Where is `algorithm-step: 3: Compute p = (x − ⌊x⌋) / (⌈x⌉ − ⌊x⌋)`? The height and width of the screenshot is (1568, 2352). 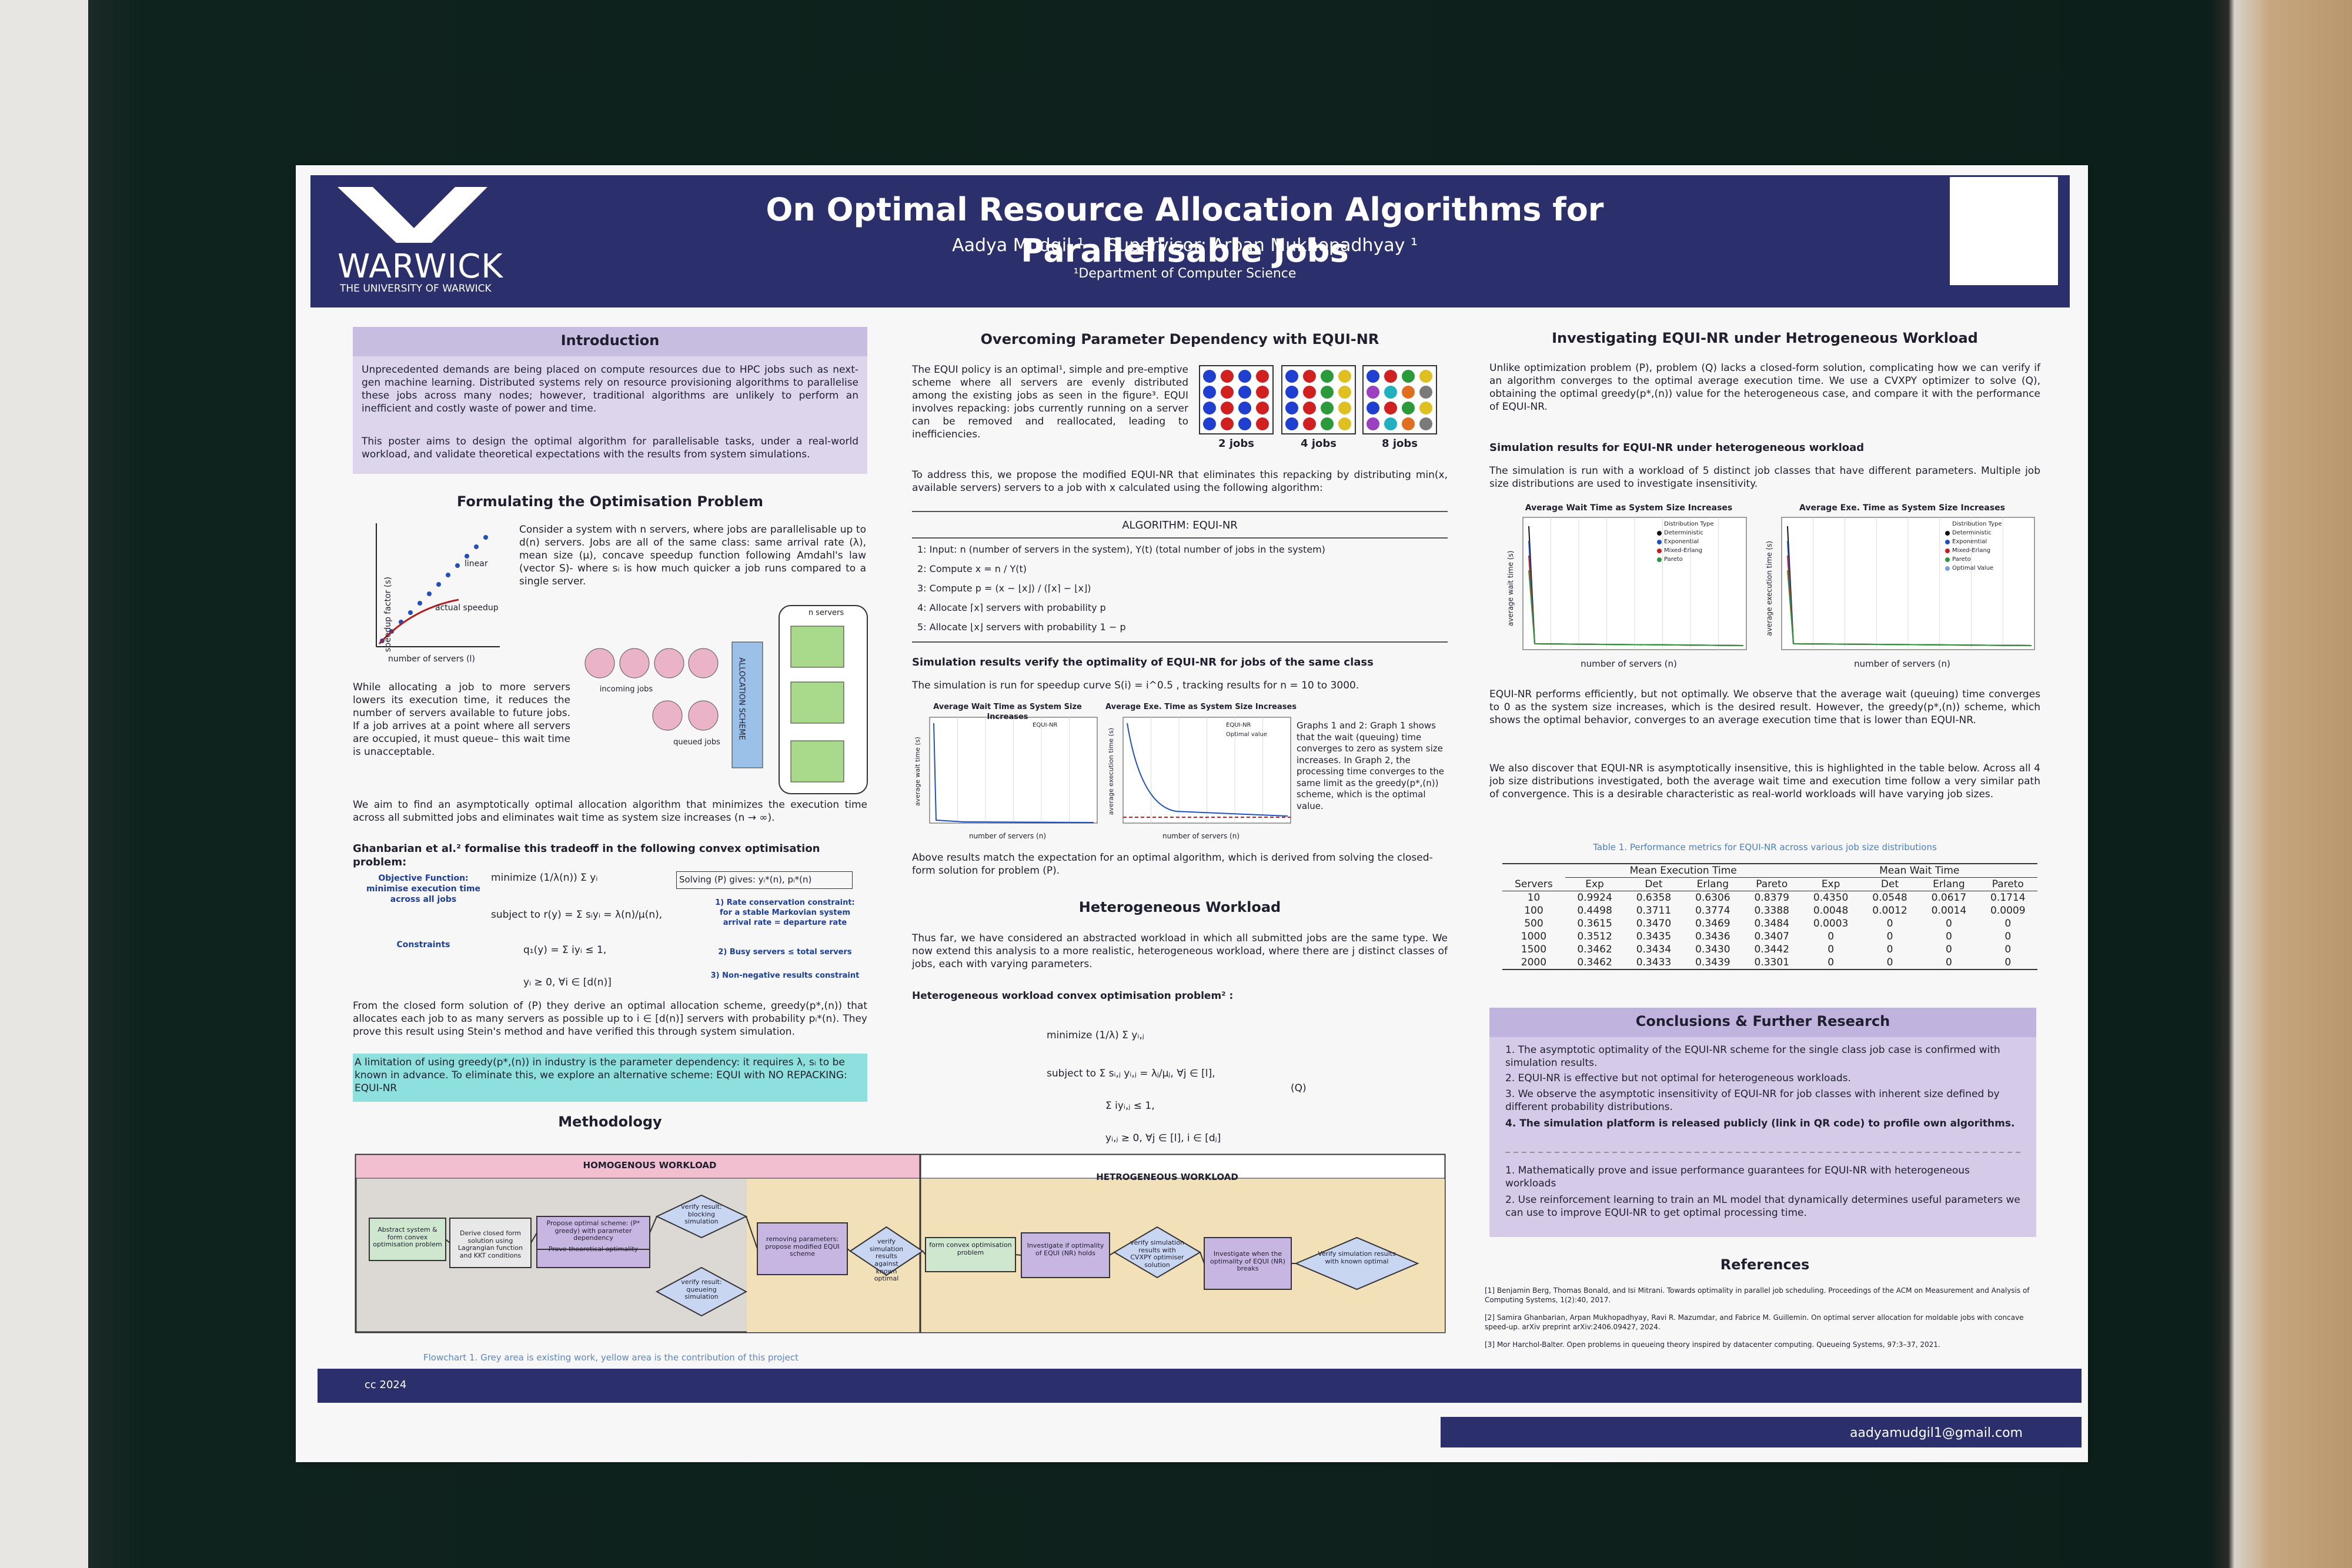
algorithm-step: 3: Compute p = (x − ⌊x⌋) / (⌈x⌉ − ⌊x⌋) is located at coordinates (1004, 588).